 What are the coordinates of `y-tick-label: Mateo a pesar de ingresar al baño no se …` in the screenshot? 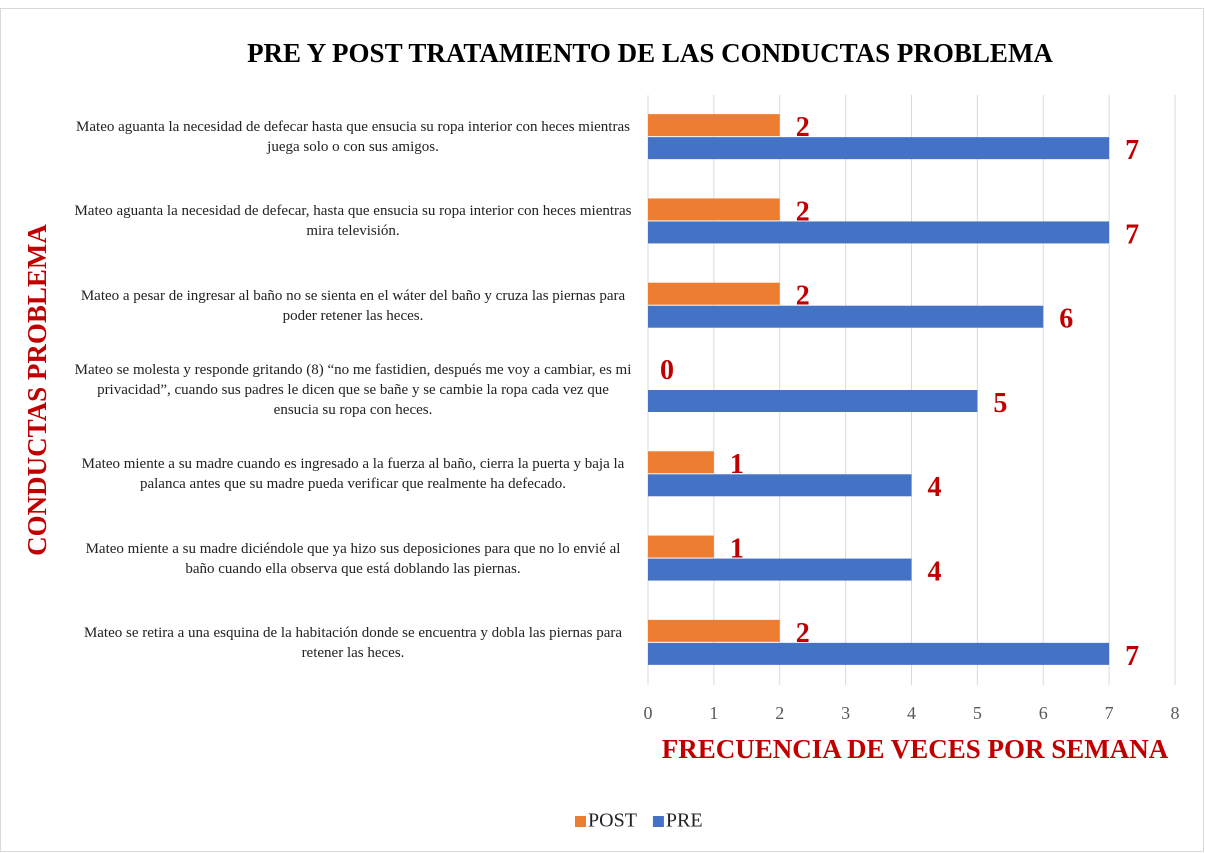 It's located at (353, 305).